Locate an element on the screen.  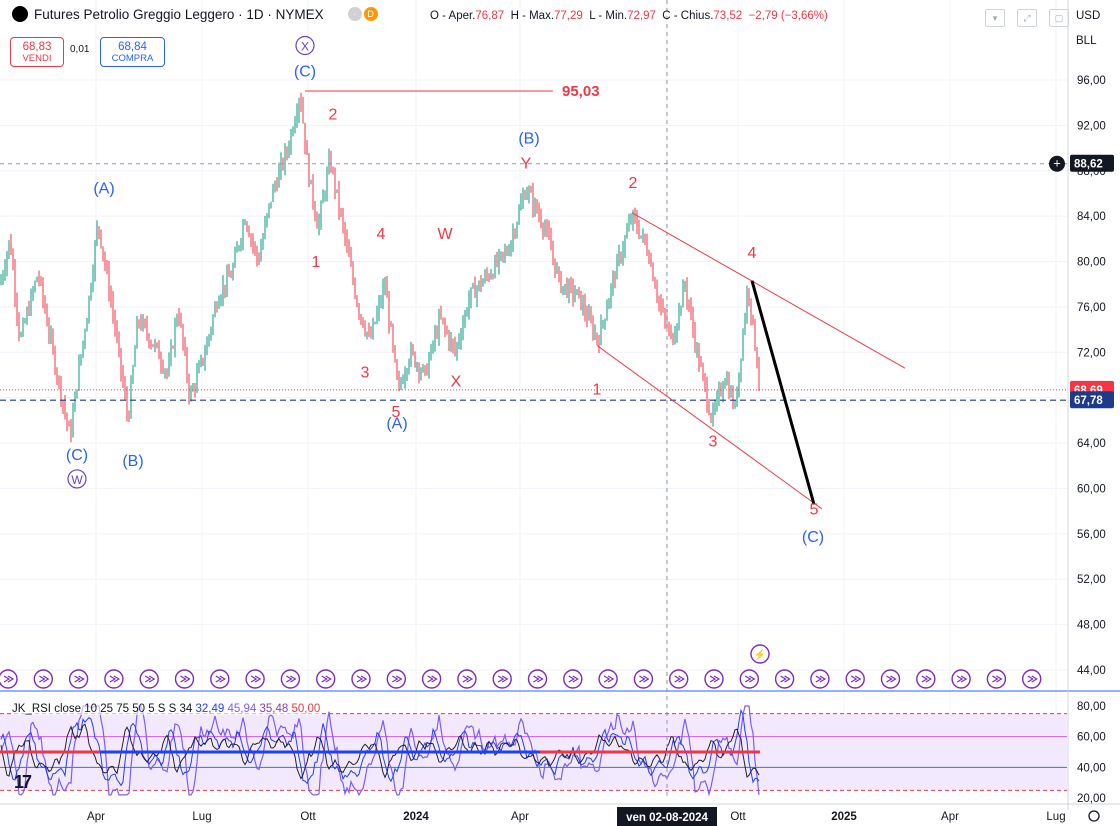
close-label: C - Chius. is located at coordinates (688, 16).